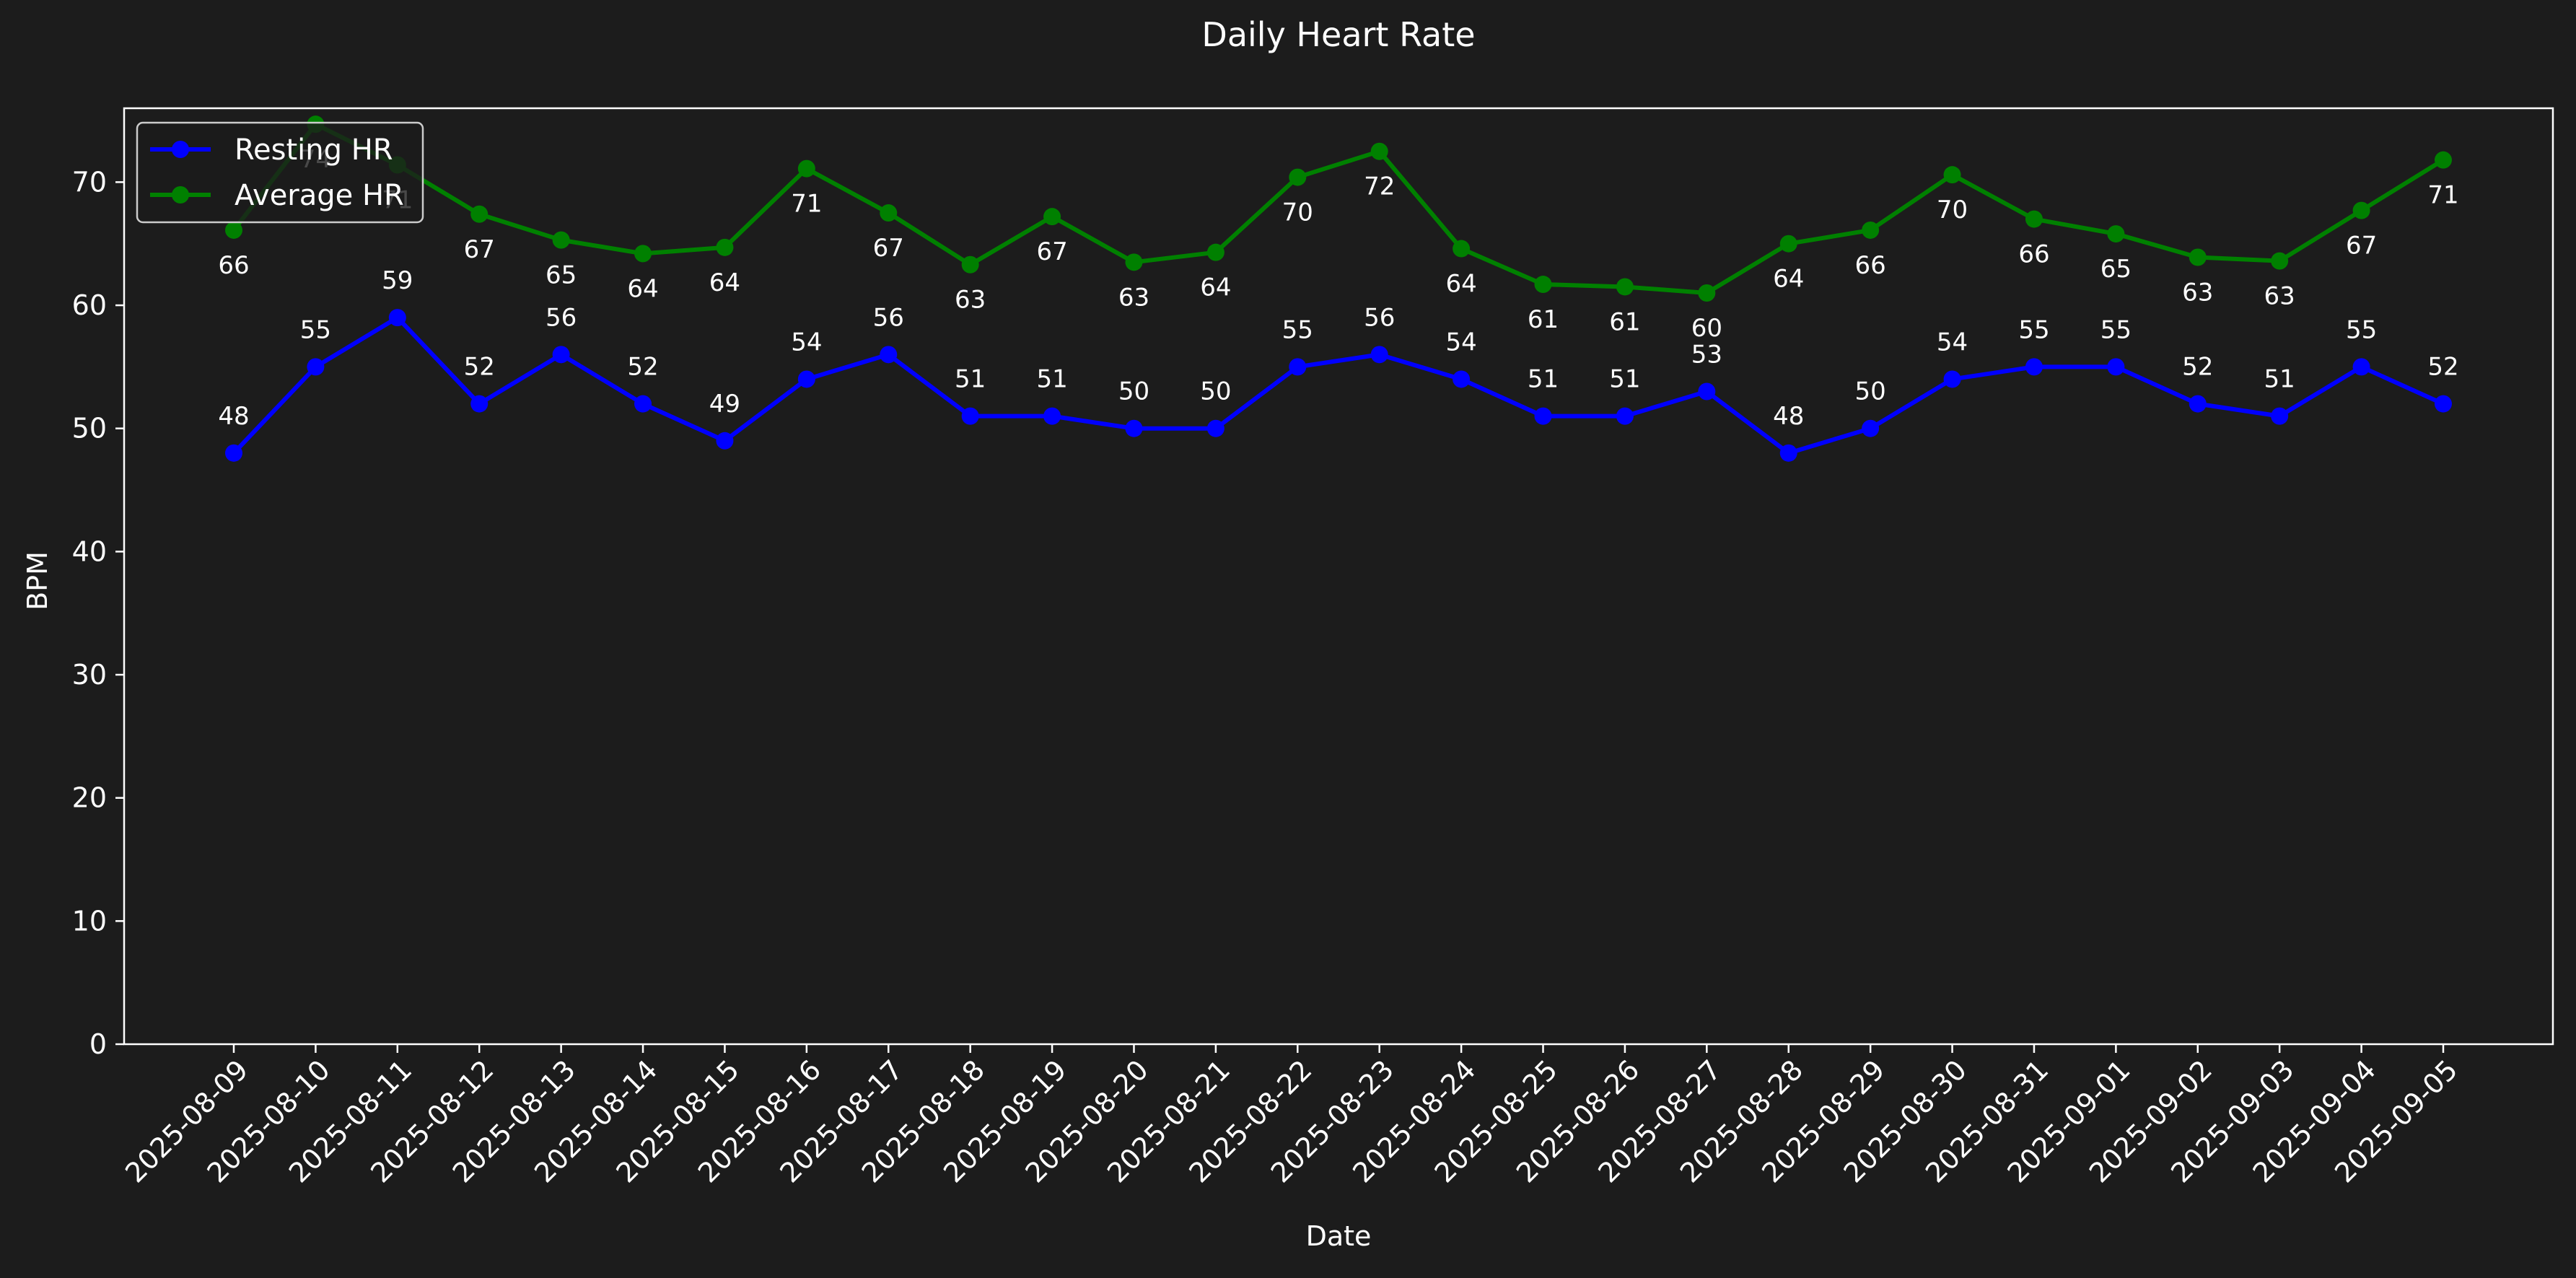 This screenshot has height=1278, width=2576. Describe the element at coordinates (89, 798) in the screenshot. I see `y-tick-label: 20` at that location.